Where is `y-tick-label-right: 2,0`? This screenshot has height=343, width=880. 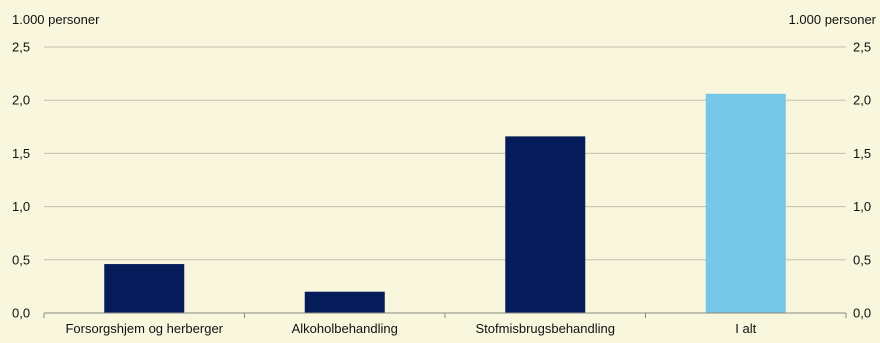
y-tick-label-right: 2,0 is located at coordinates (862, 100).